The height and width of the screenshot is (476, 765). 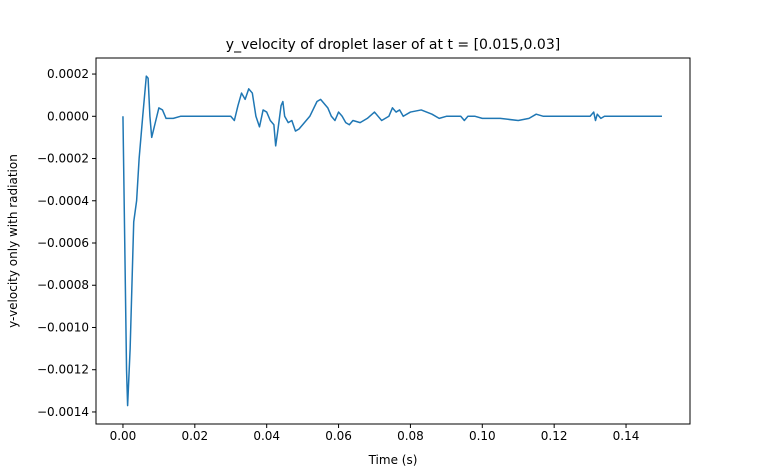 What do you see at coordinates (63, 285) in the screenshot?
I see `y-tick-label: −0.0008` at bounding box center [63, 285].